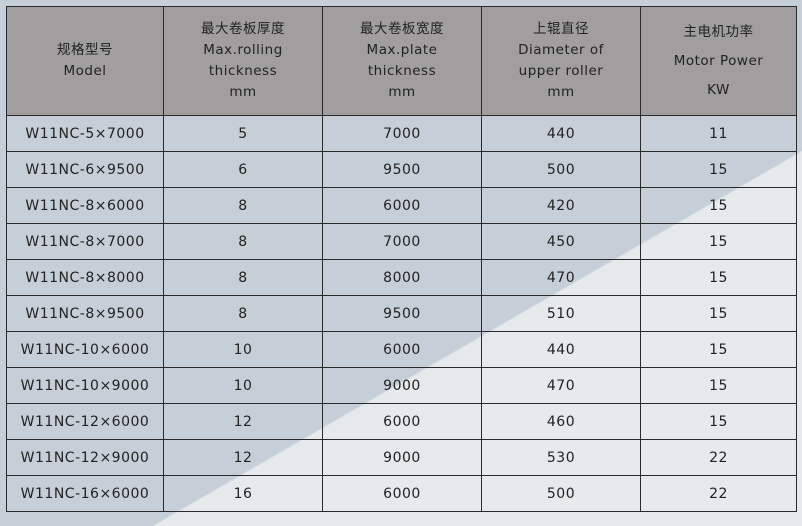 The width and height of the screenshot is (802, 526). I want to click on cell-model: W11NC-10×6000, so click(85, 349).